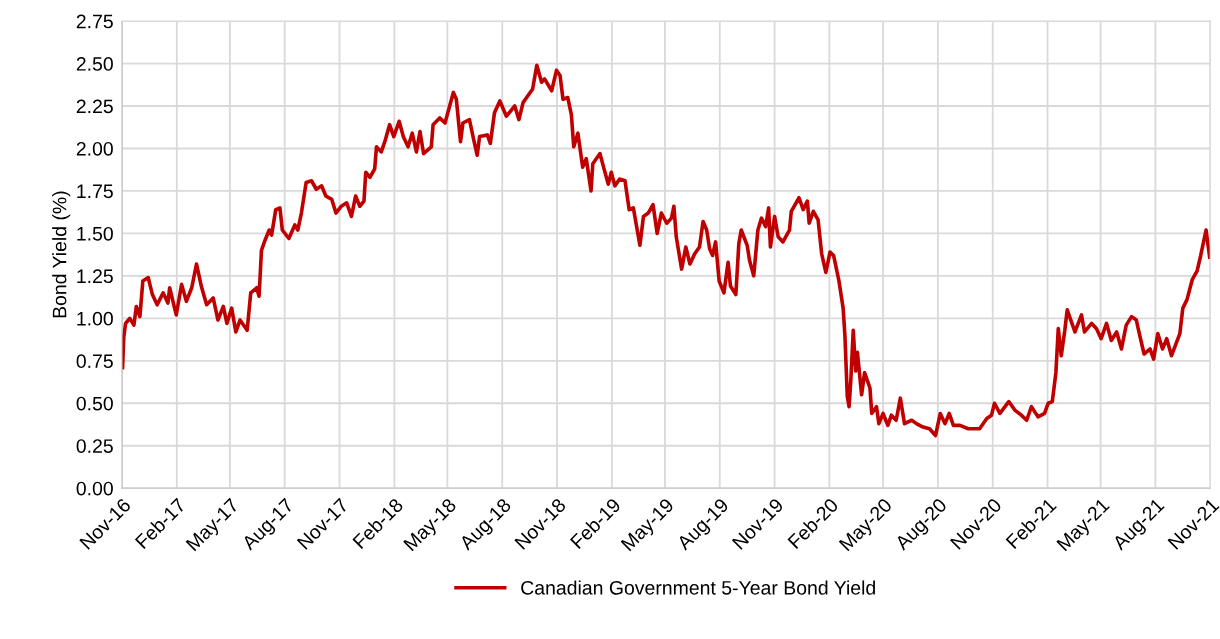  Describe the element at coordinates (95, 191) in the screenshot. I see `y-tick-label: 1.75` at that location.